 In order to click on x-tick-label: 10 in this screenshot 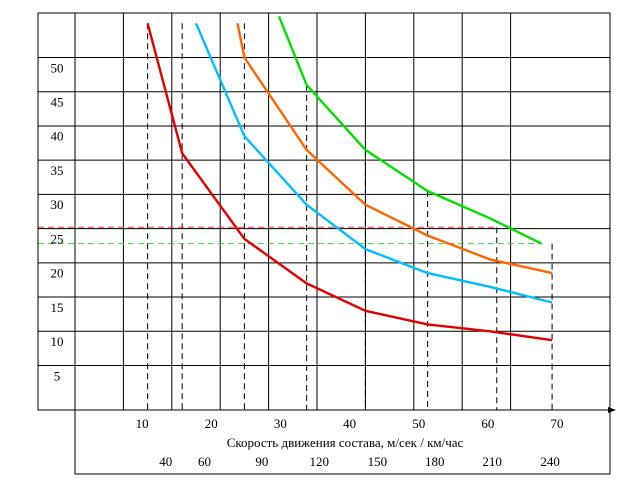, I will do `click(142, 423)`.